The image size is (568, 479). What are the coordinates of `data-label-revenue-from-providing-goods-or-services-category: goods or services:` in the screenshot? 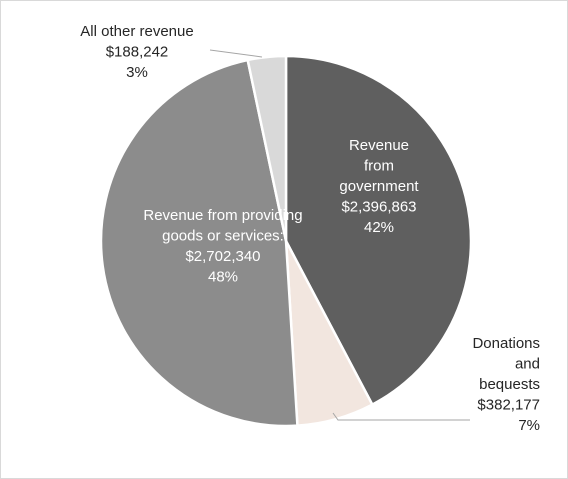 It's located at (223, 236).